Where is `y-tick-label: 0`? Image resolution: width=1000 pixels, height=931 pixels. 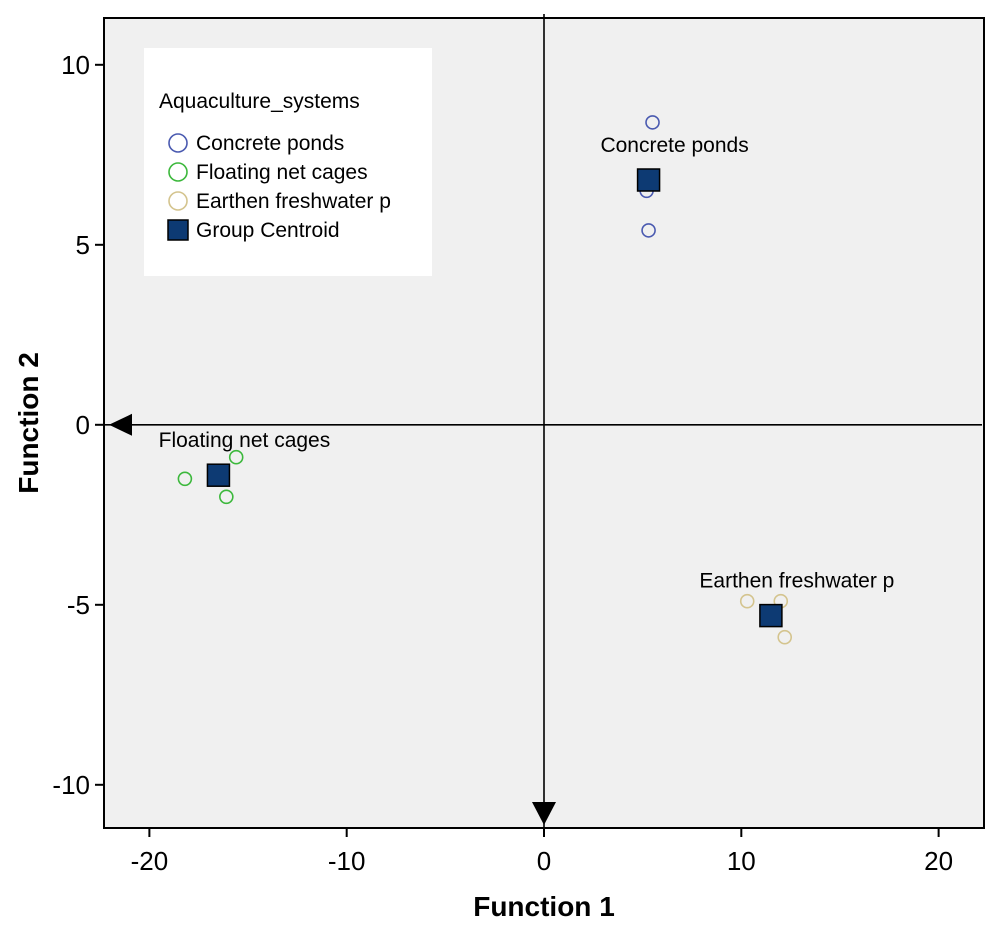
y-tick-label: 0 is located at coordinates (83, 425).